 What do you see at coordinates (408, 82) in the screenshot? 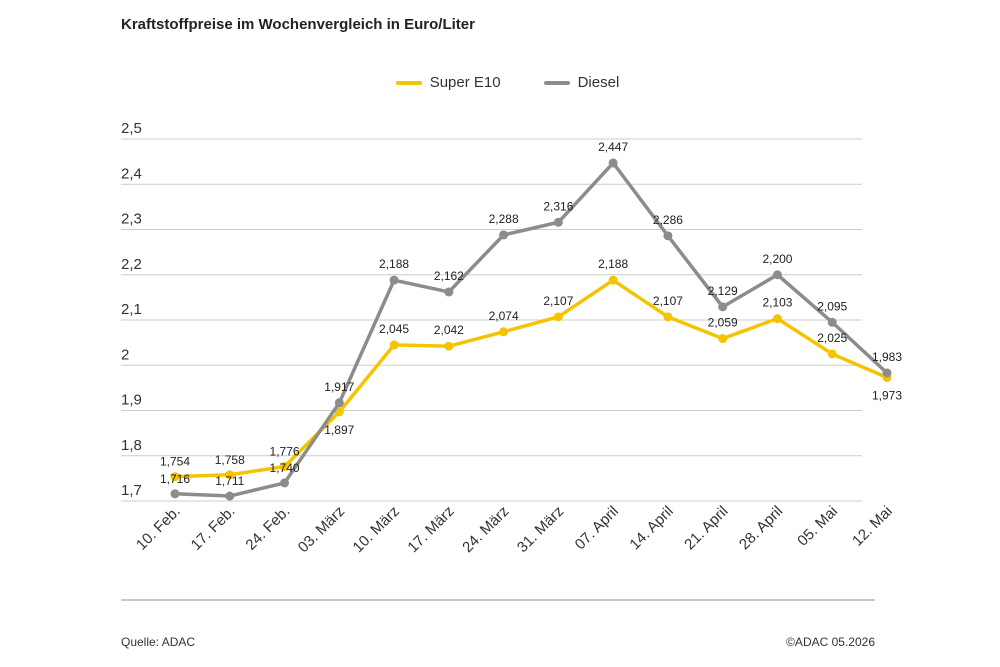
I see `legend-swatch-super` at bounding box center [408, 82].